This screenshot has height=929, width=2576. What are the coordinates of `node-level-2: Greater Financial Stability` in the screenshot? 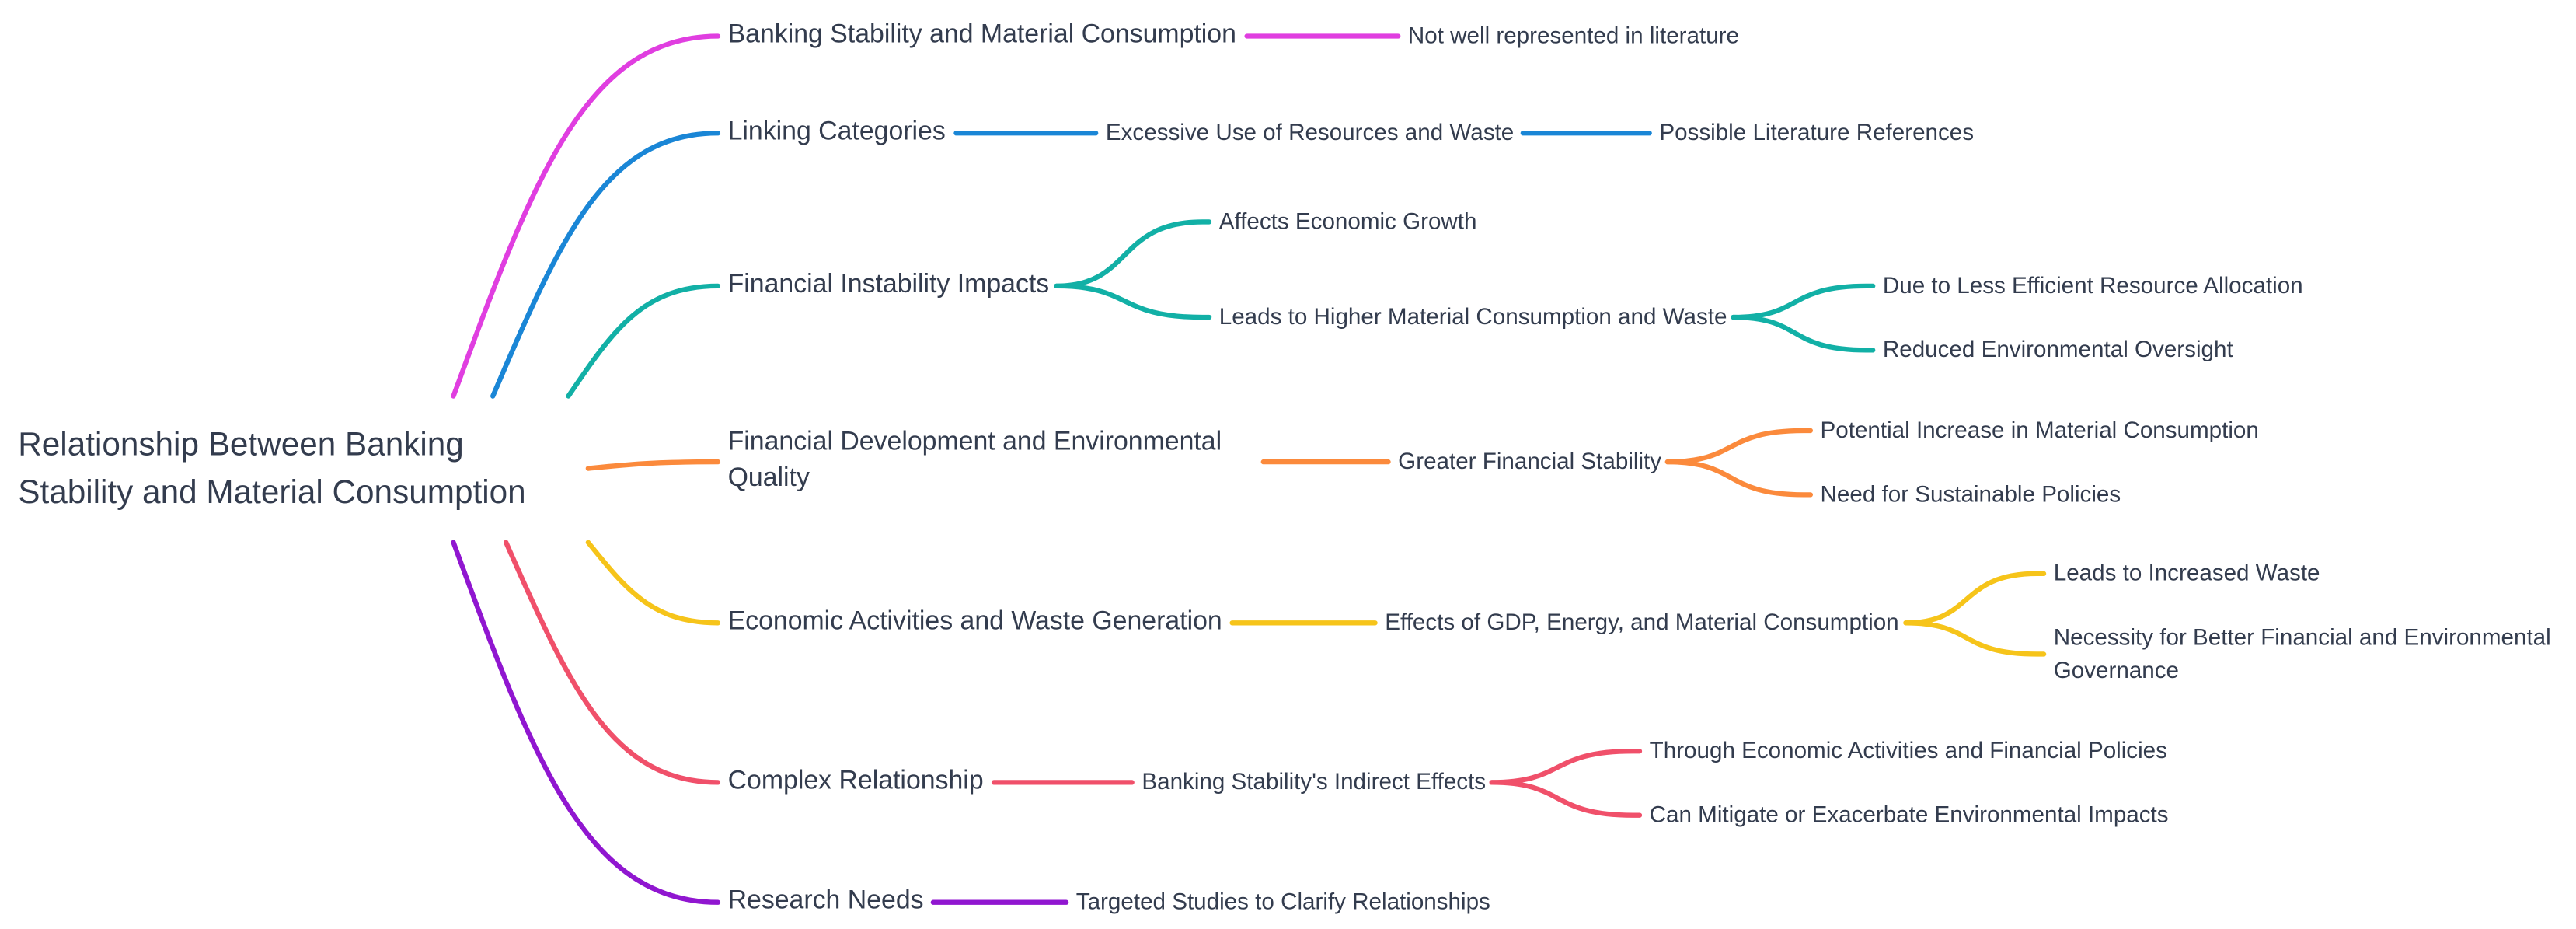 It's located at (1530, 461).